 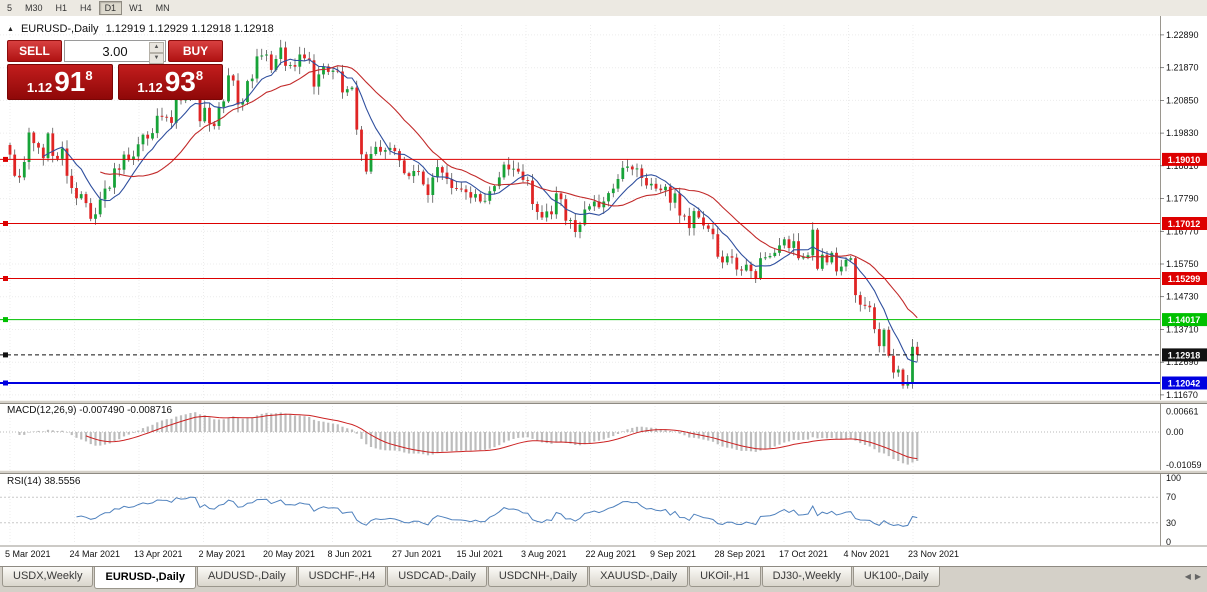 What do you see at coordinates (803, 554) in the screenshot?
I see `date-label: 17 Oct 2021` at bounding box center [803, 554].